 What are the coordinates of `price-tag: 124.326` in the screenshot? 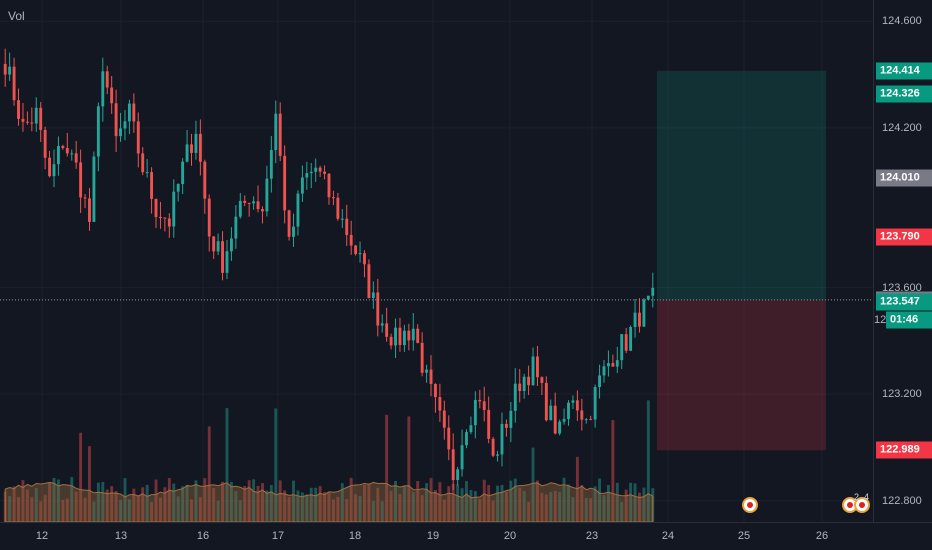 It's located at (904, 94).